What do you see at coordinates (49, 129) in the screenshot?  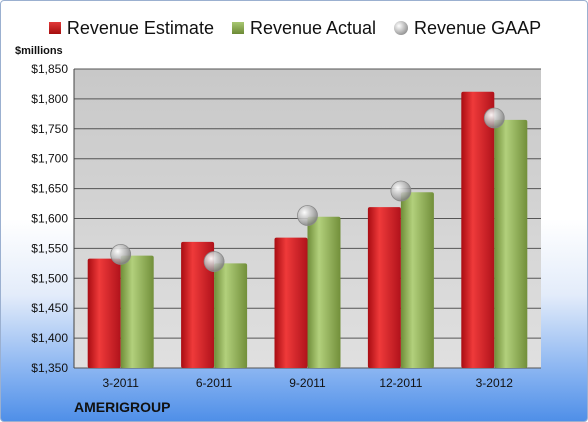 I see `y-tick-label: $1,750` at bounding box center [49, 129].